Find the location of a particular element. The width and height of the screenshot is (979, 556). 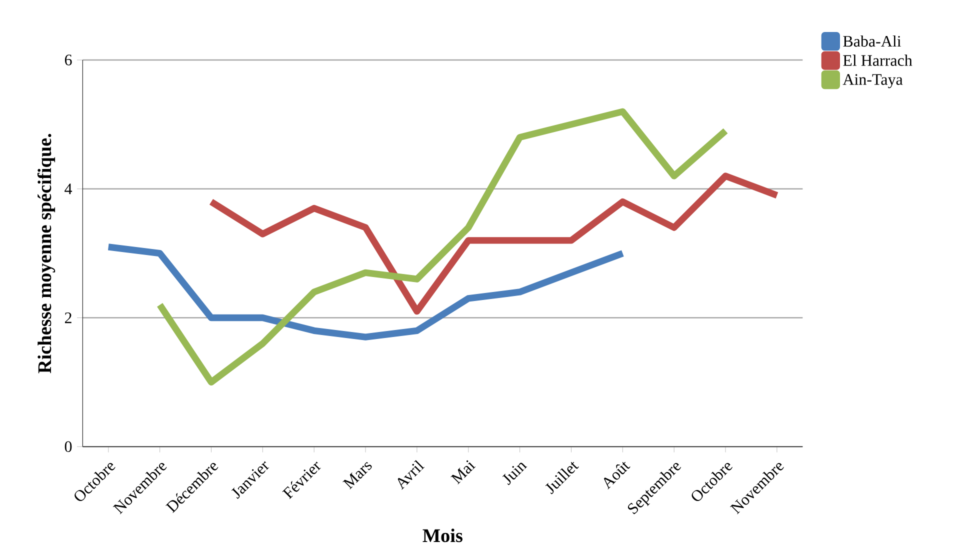

y-axis-title: Richesse moyenne spécifique. is located at coordinates (46, 254).